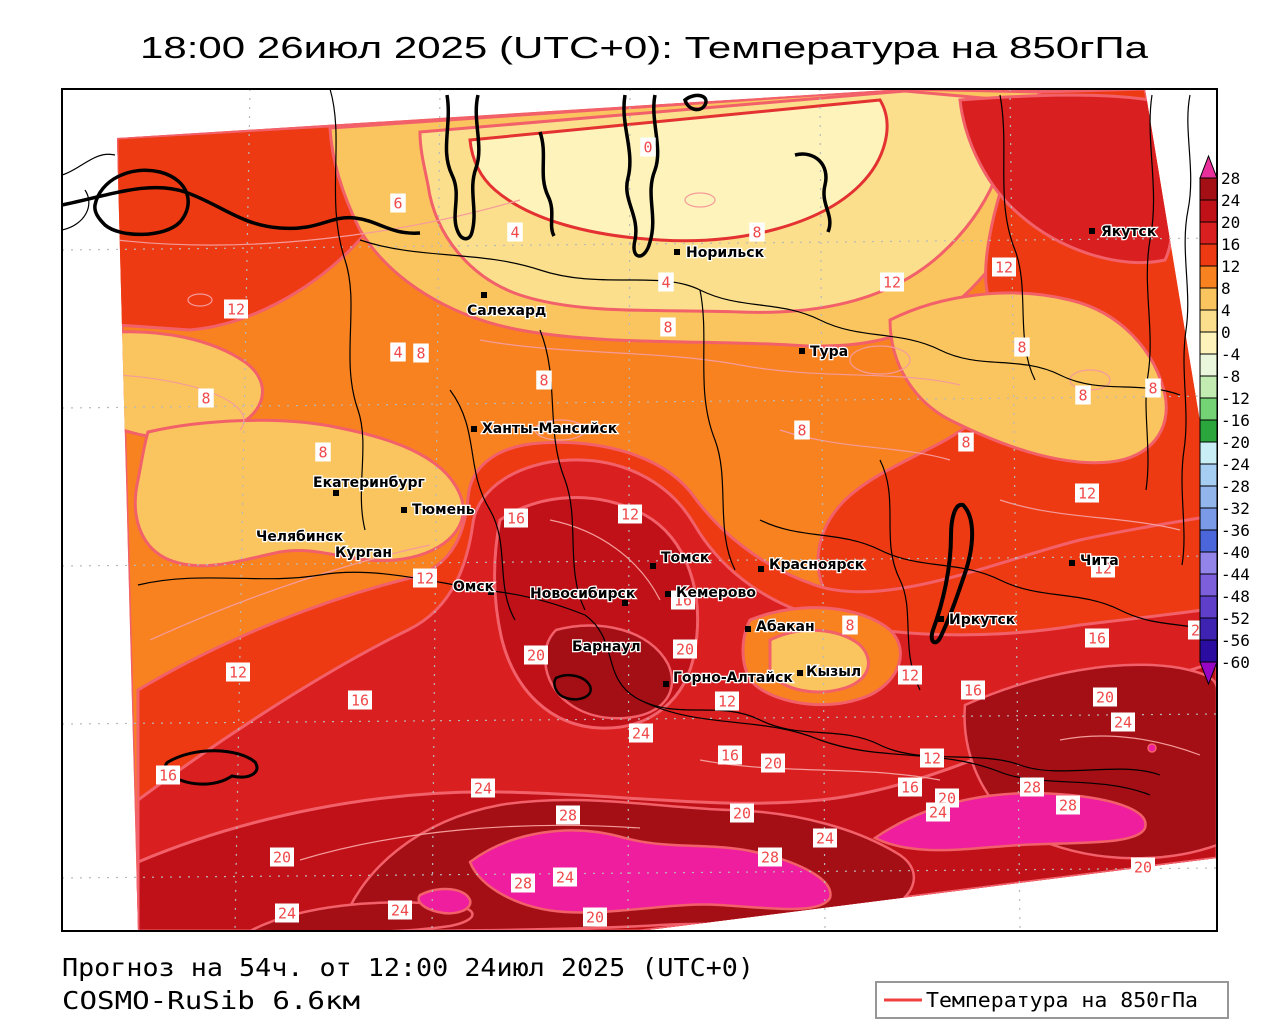 The height and width of the screenshot is (1024, 1280). What do you see at coordinates (1230, 244) in the screenshot?
I see `colorbar-tick: 16` at bounding box center [1230, 244].